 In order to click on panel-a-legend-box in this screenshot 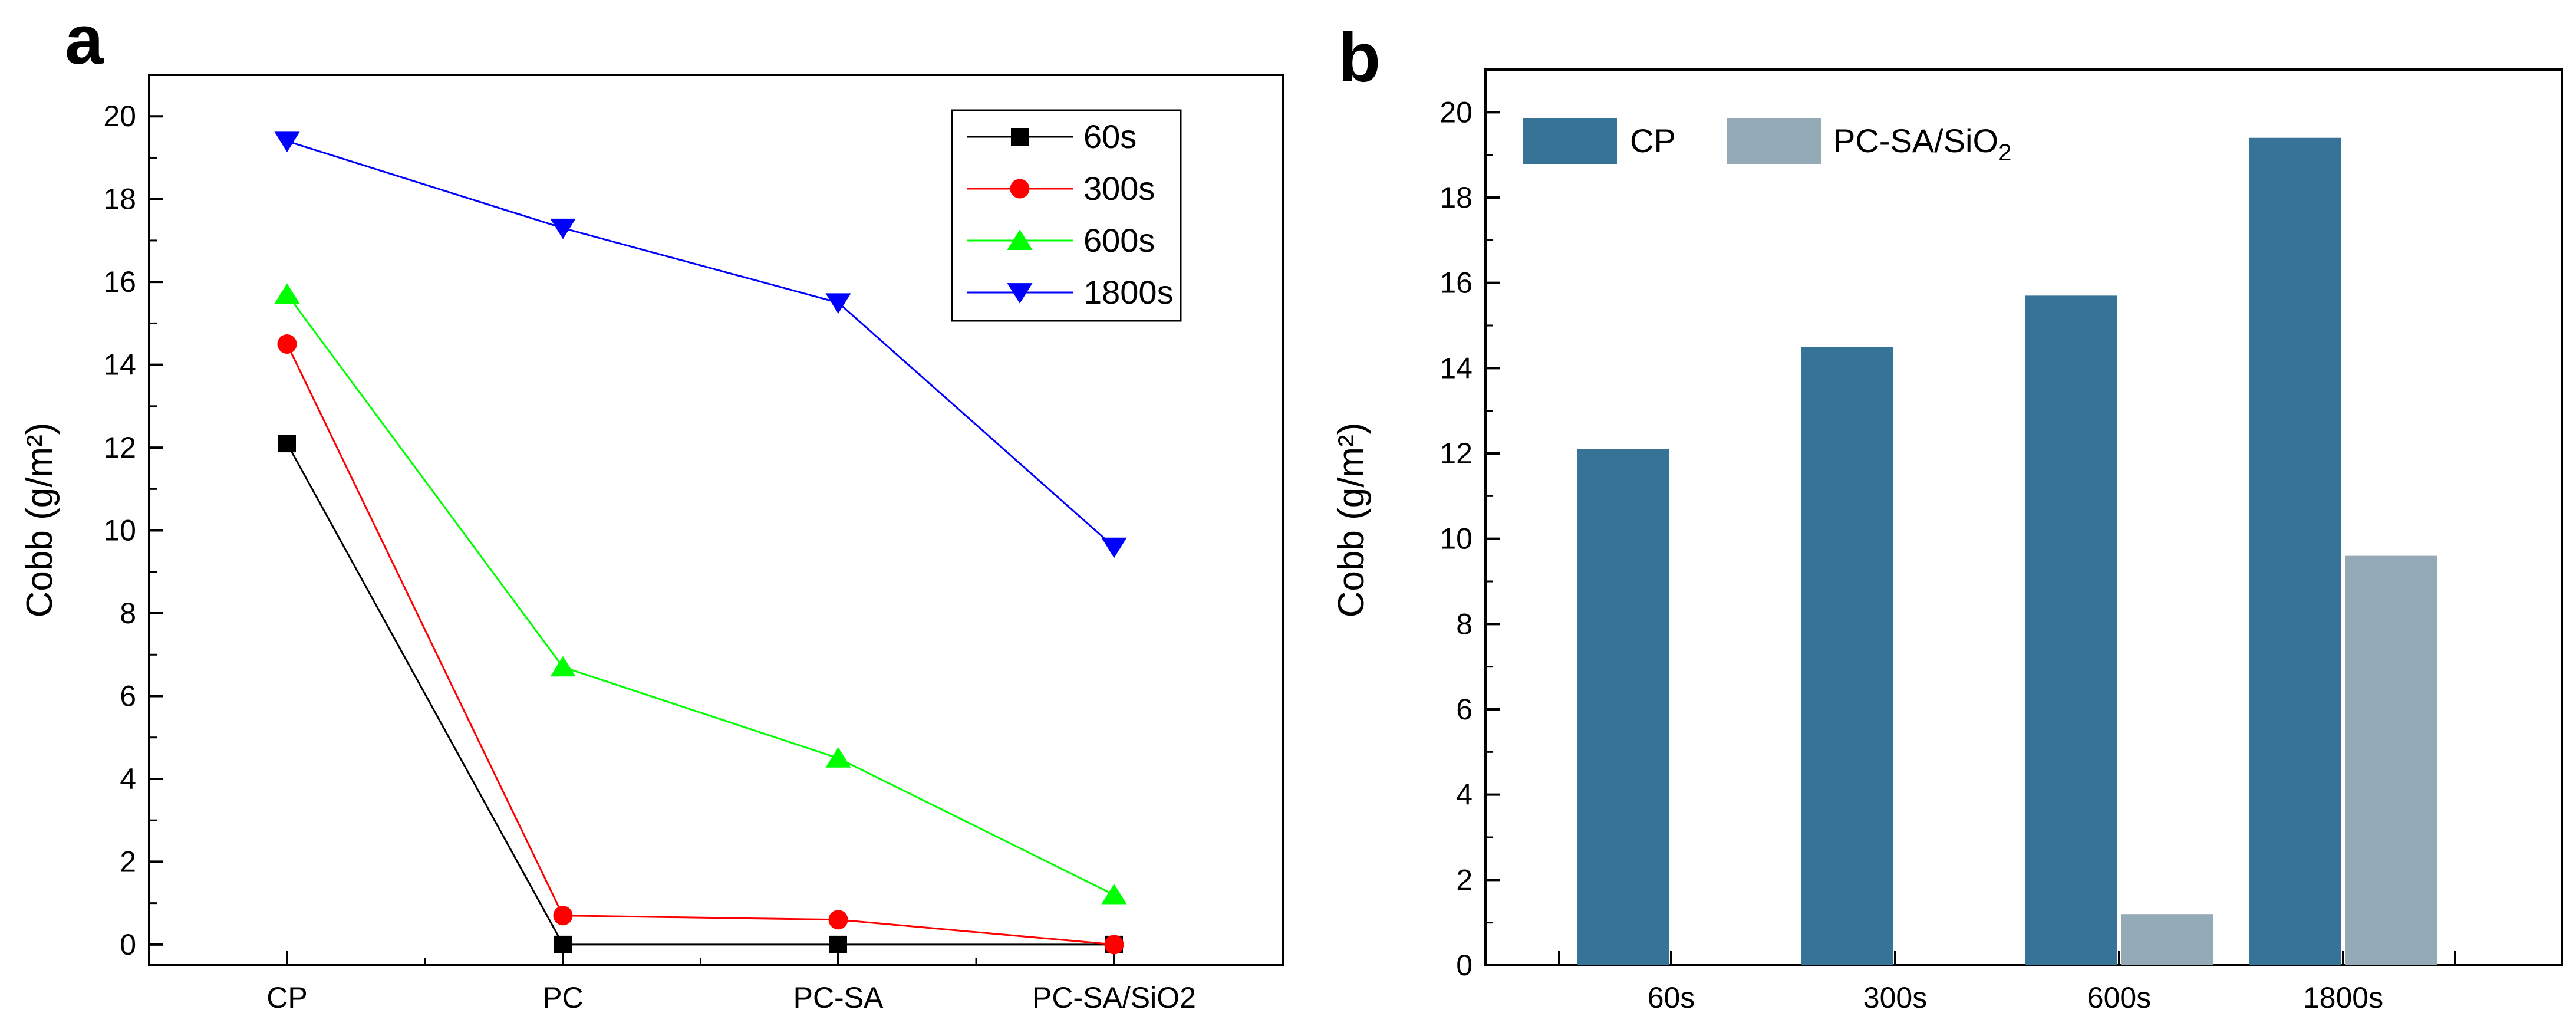, I will do `click(1066, 215)`.